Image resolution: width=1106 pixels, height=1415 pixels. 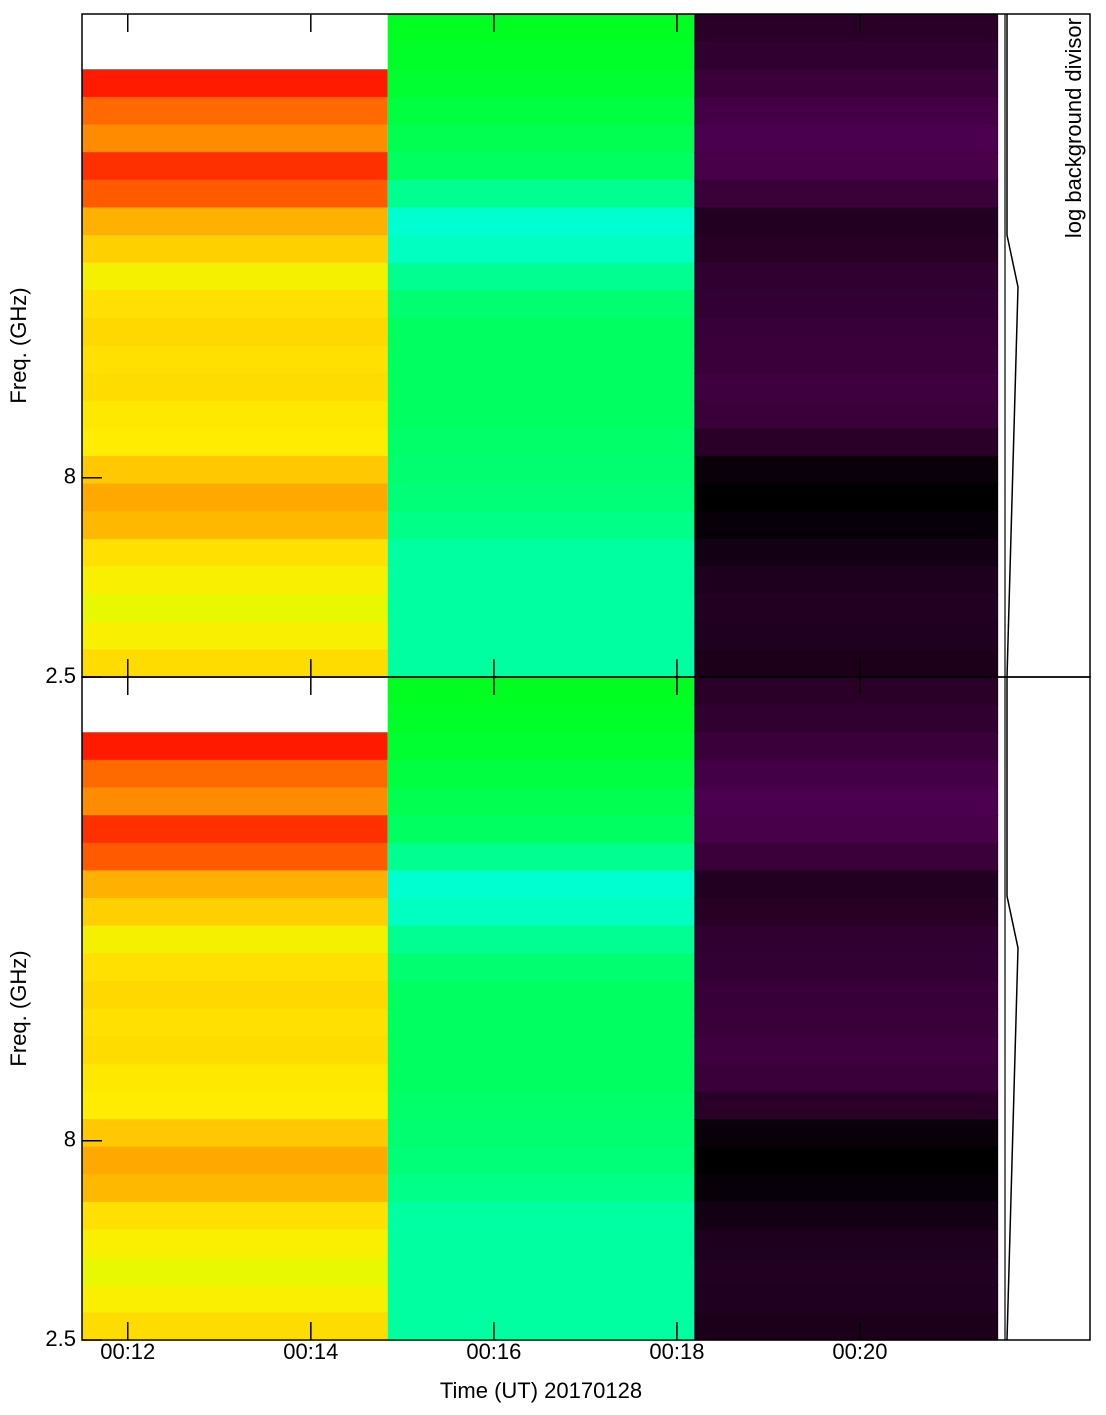 I want to click on x-tick-label: 00:12, so click(x=127, y=1351).